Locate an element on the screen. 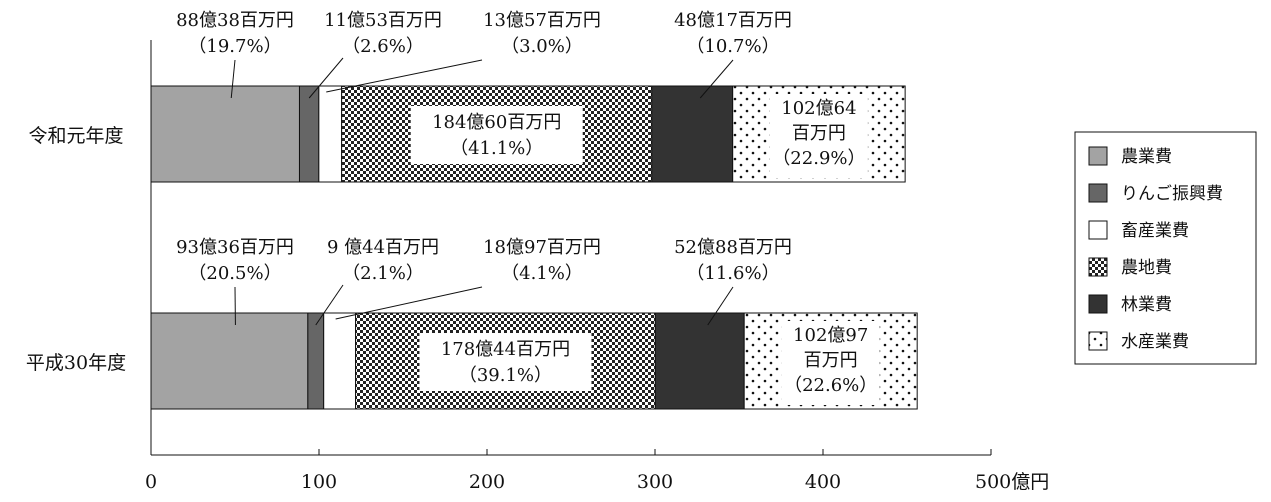  x-tick-label: 100 is located at coordinates (319, 482).